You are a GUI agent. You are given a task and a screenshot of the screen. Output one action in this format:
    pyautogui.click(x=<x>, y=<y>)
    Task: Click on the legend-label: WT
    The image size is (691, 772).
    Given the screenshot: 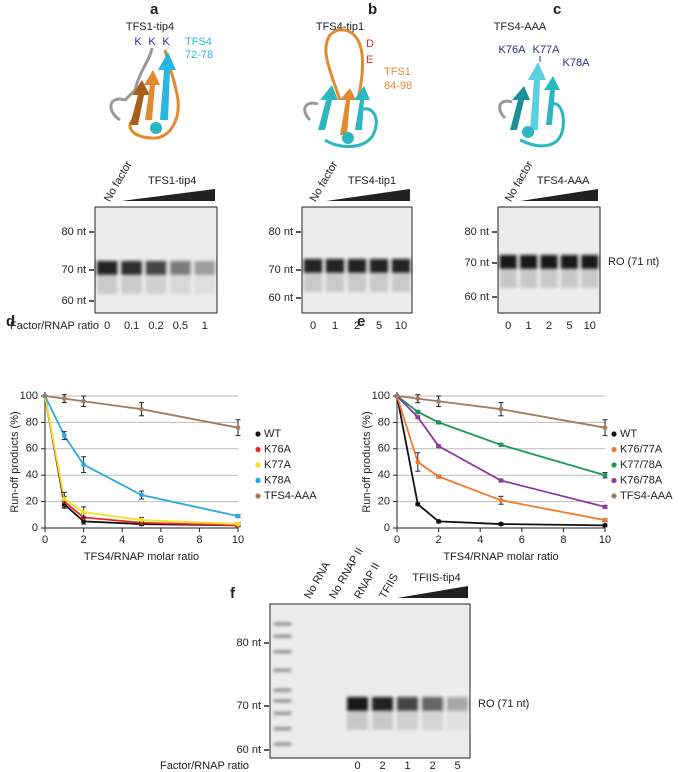 What is the action you would take?
    pyautogui.click(x=628, y=434)
    